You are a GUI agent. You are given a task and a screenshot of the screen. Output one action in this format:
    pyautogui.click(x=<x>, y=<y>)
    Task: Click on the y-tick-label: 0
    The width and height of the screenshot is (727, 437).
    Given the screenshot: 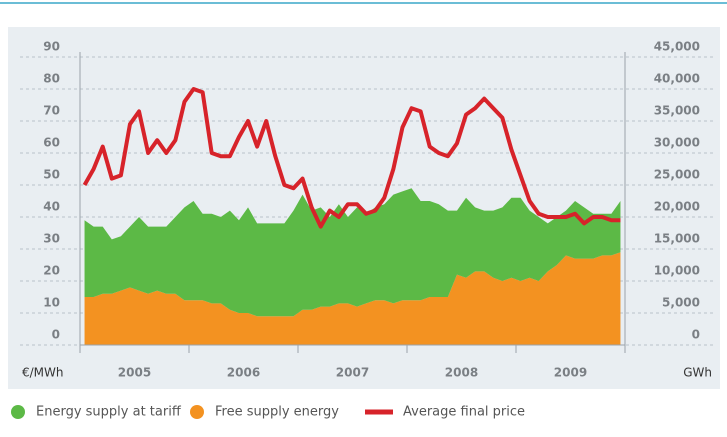 What is the action you would take?
    pyautogui.click(x=56, y=335)
    